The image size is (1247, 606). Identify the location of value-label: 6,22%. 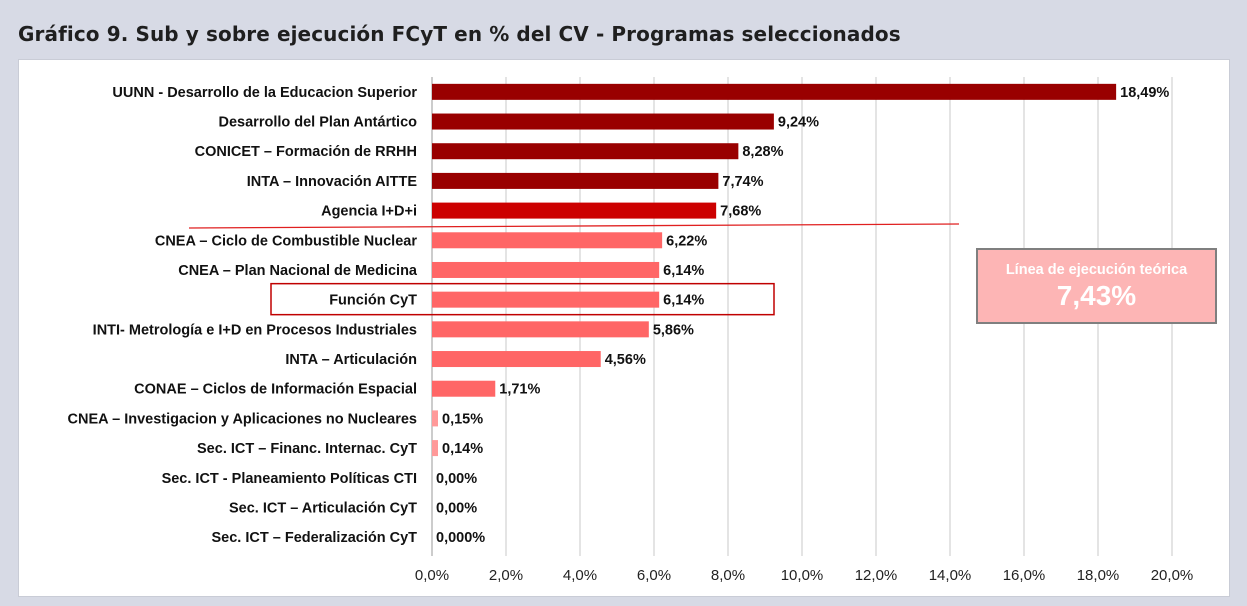
(686, 241).